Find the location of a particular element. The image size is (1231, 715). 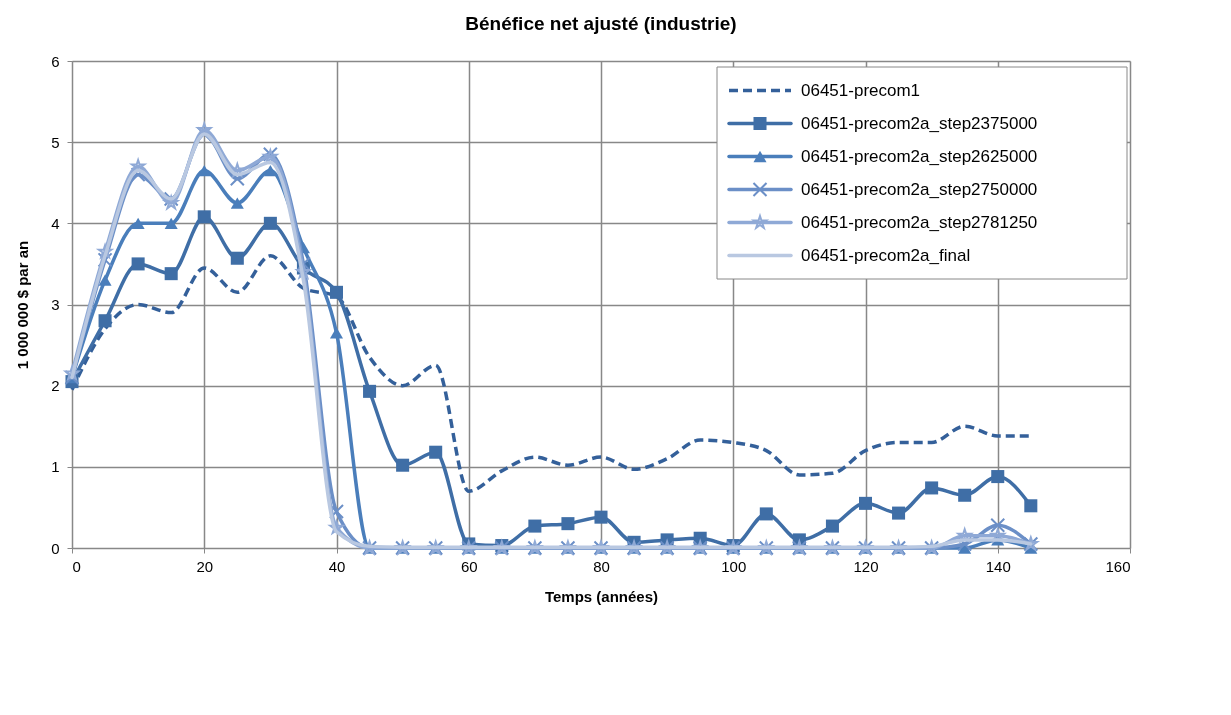

y-tick-label: 3 is located at coordinates (55, 304).